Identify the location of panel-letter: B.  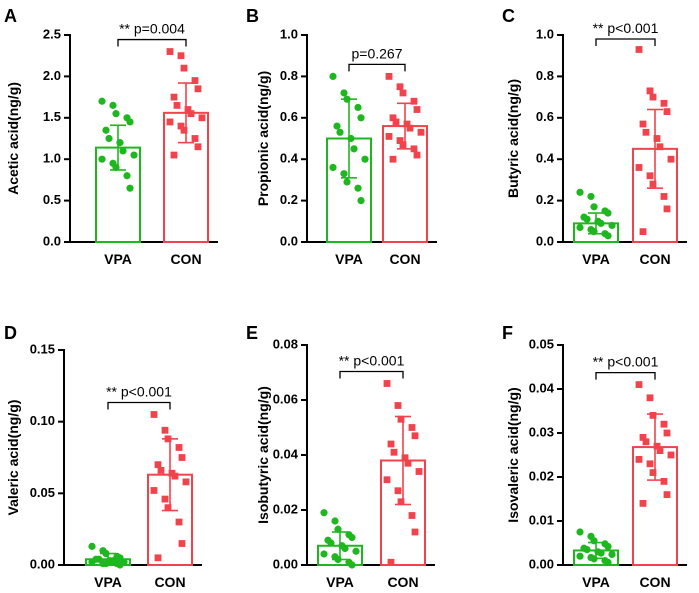
(252, 16).